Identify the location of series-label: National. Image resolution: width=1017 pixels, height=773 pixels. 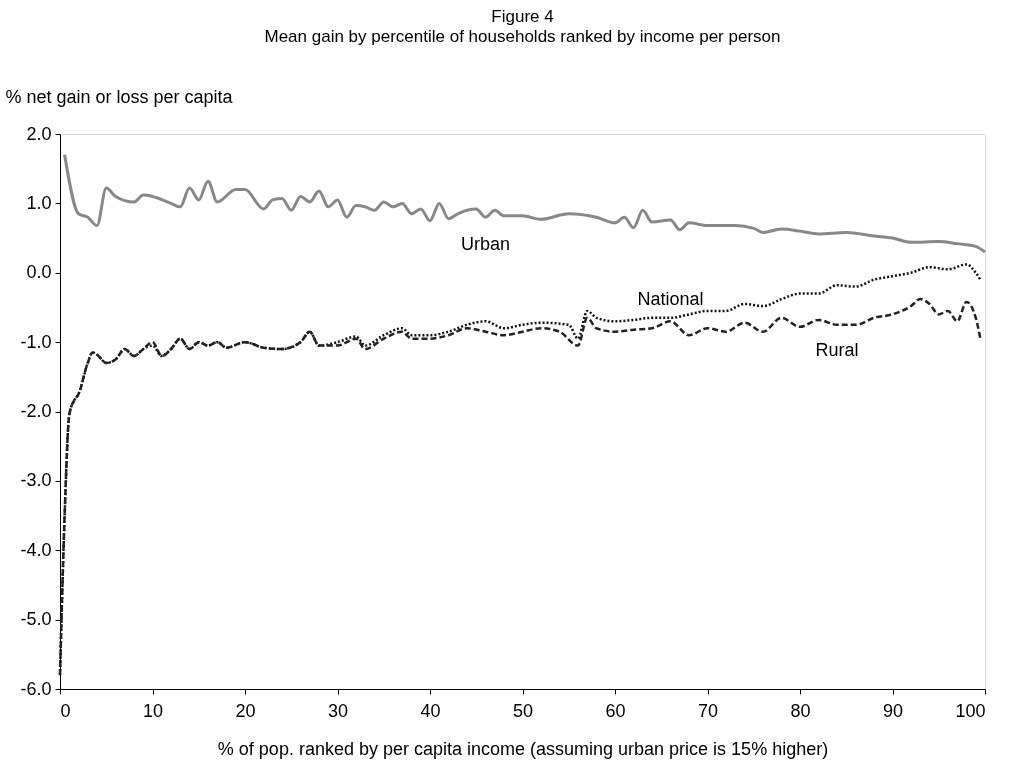
(670, 298).